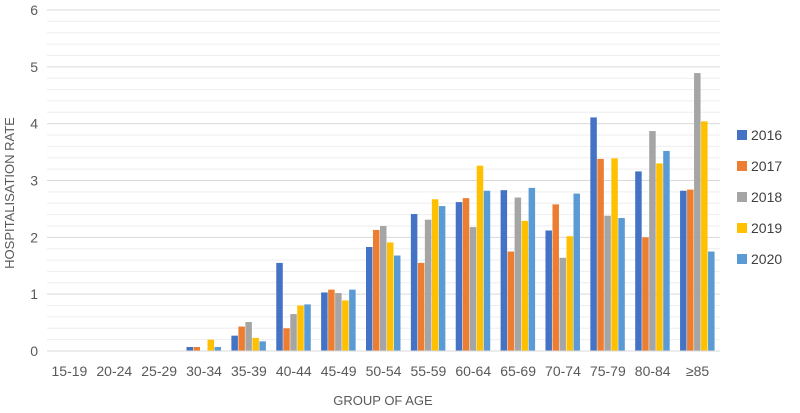  Describe the element at coordinates (766, 197) in the screenshot. I see `legend-label: 2018` at that location.